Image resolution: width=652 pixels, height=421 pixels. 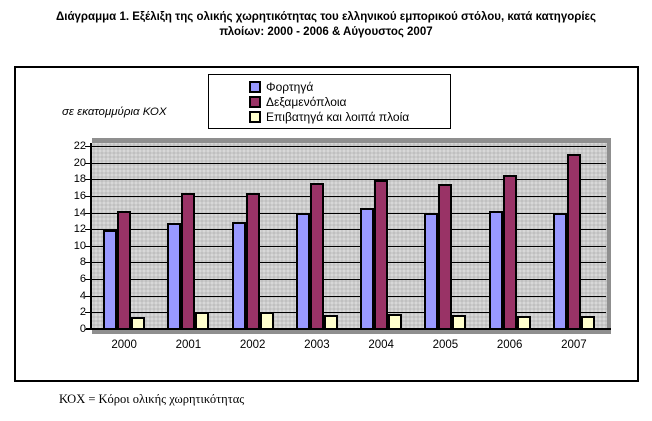 I want to click on x-axis-label-2003: 2003, so click(x=317, y=345).